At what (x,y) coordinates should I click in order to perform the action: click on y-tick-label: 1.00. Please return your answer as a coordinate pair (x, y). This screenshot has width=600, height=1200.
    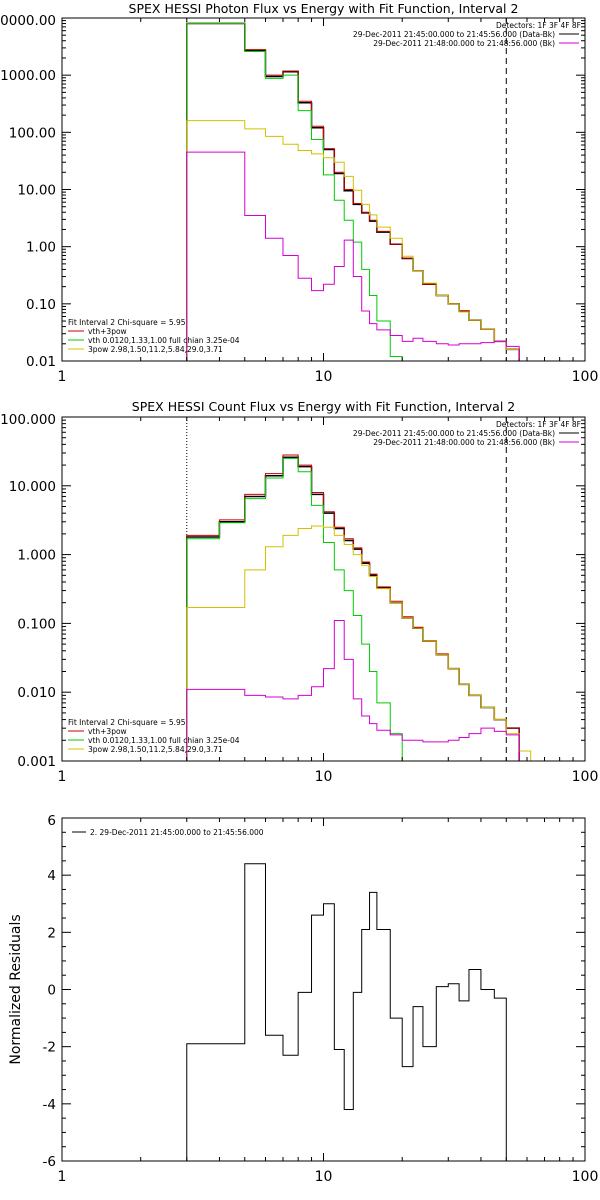
    Looking at the image, I should click on (41, 248).